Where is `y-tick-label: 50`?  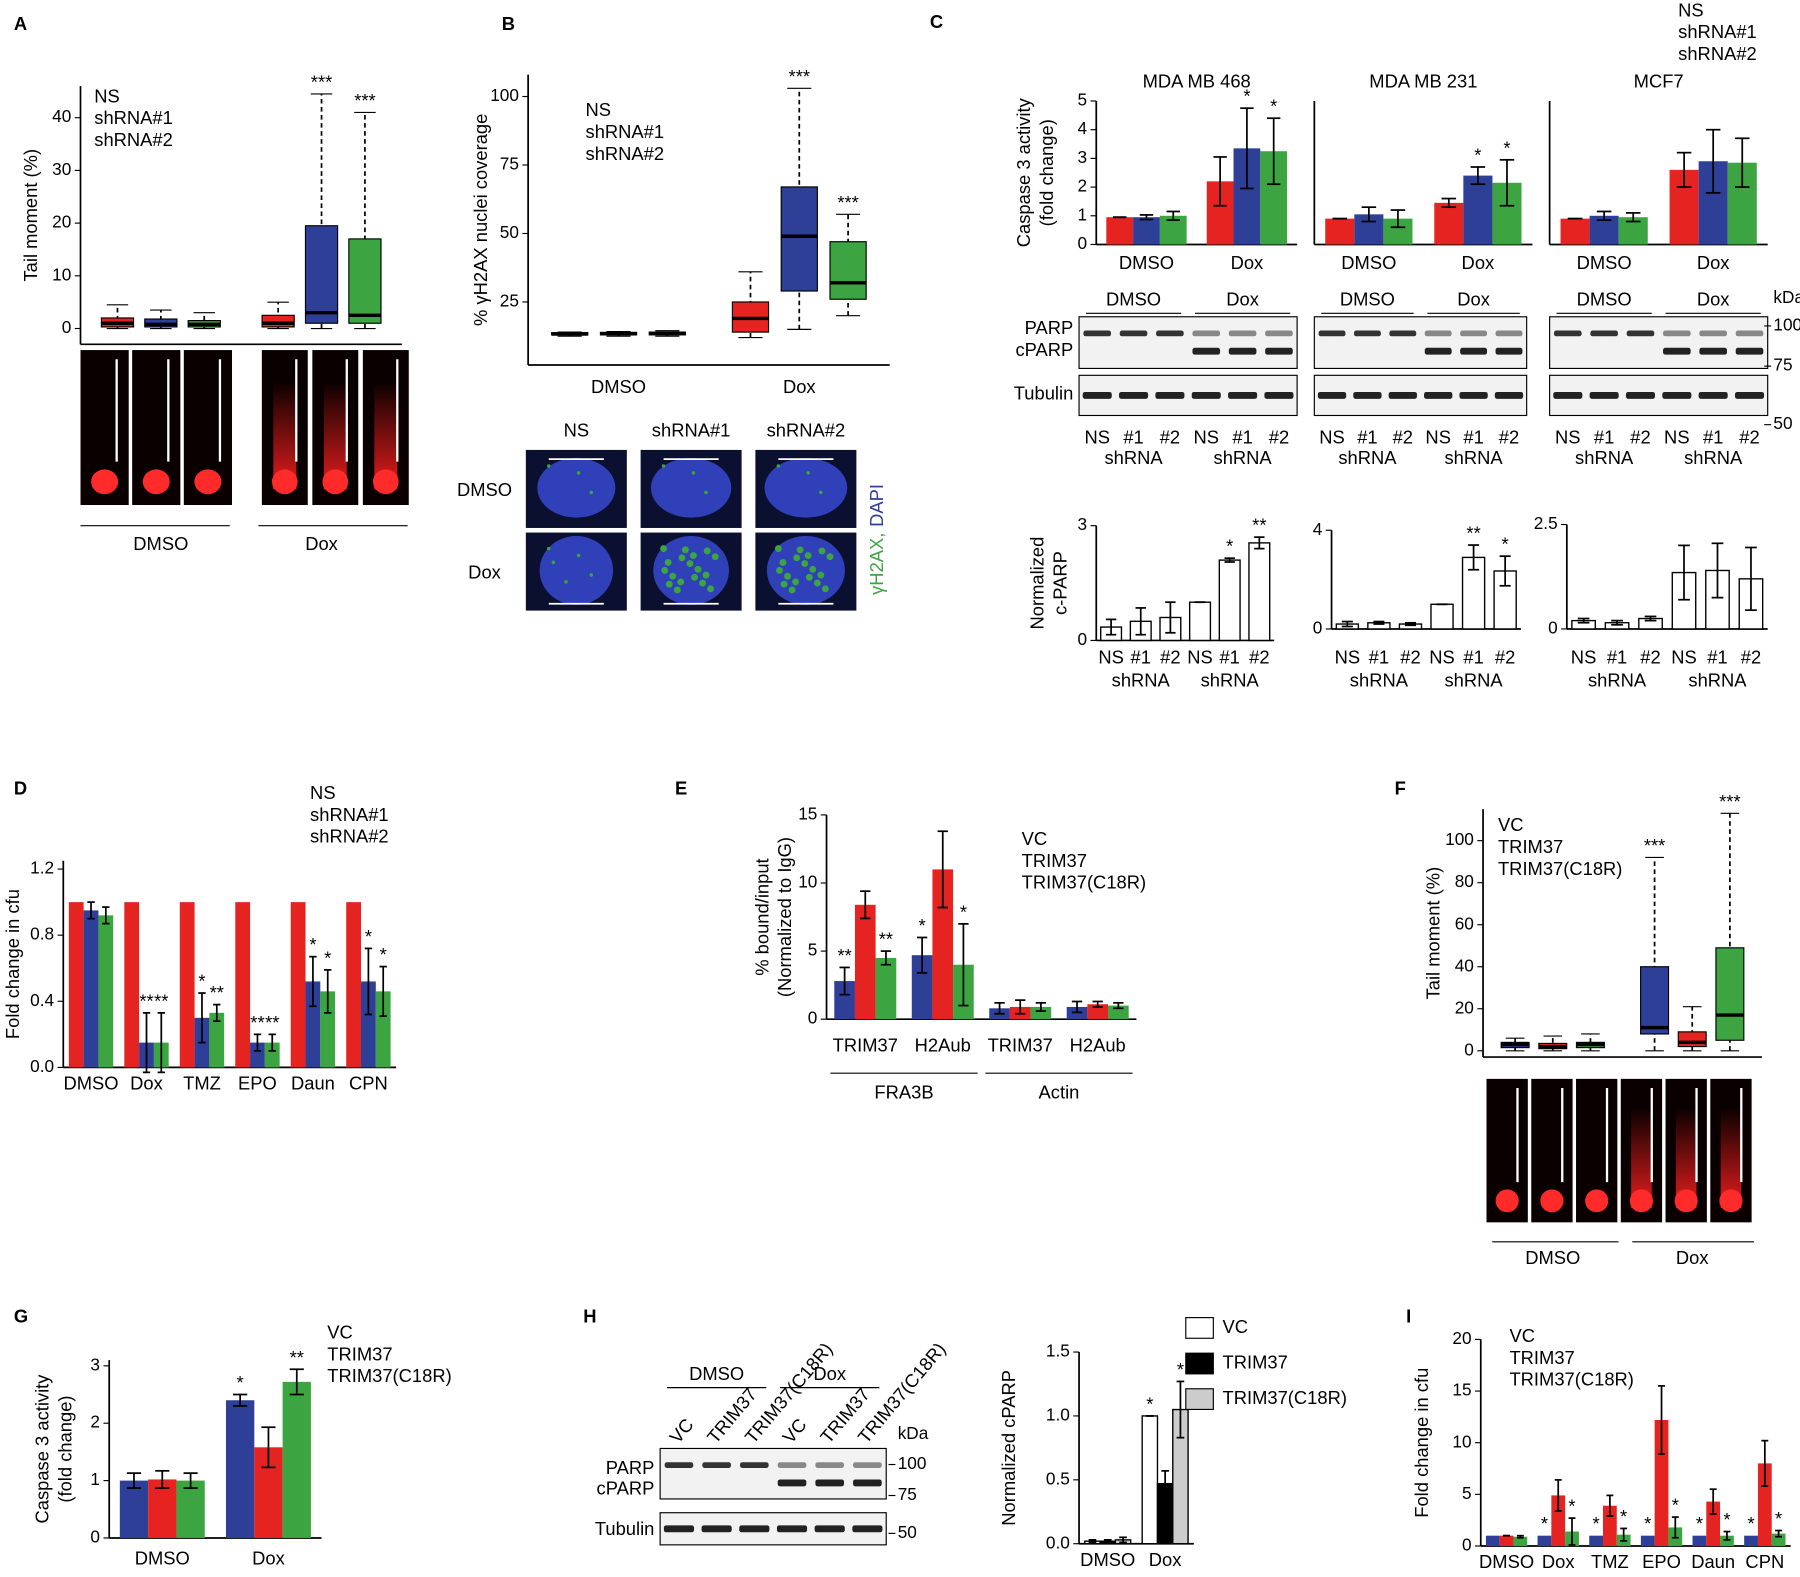
y-tick-label: 50 is located at coordinates (509, 232).